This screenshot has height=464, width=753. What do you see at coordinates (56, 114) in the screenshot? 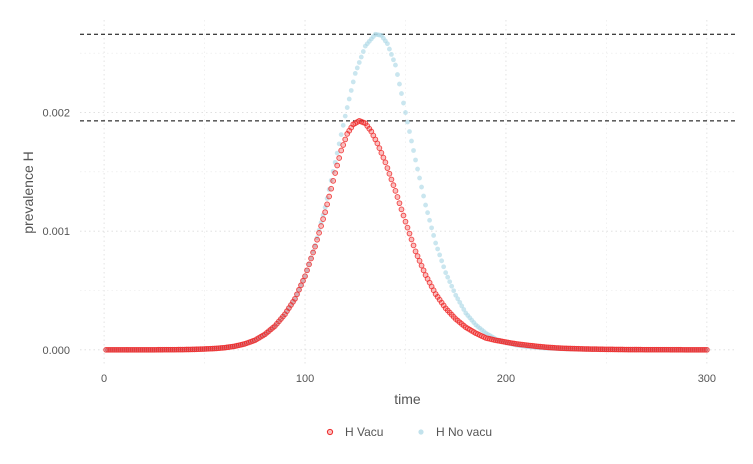
I see `y-tick-label: 0.002` at bounding box center [56, 114].